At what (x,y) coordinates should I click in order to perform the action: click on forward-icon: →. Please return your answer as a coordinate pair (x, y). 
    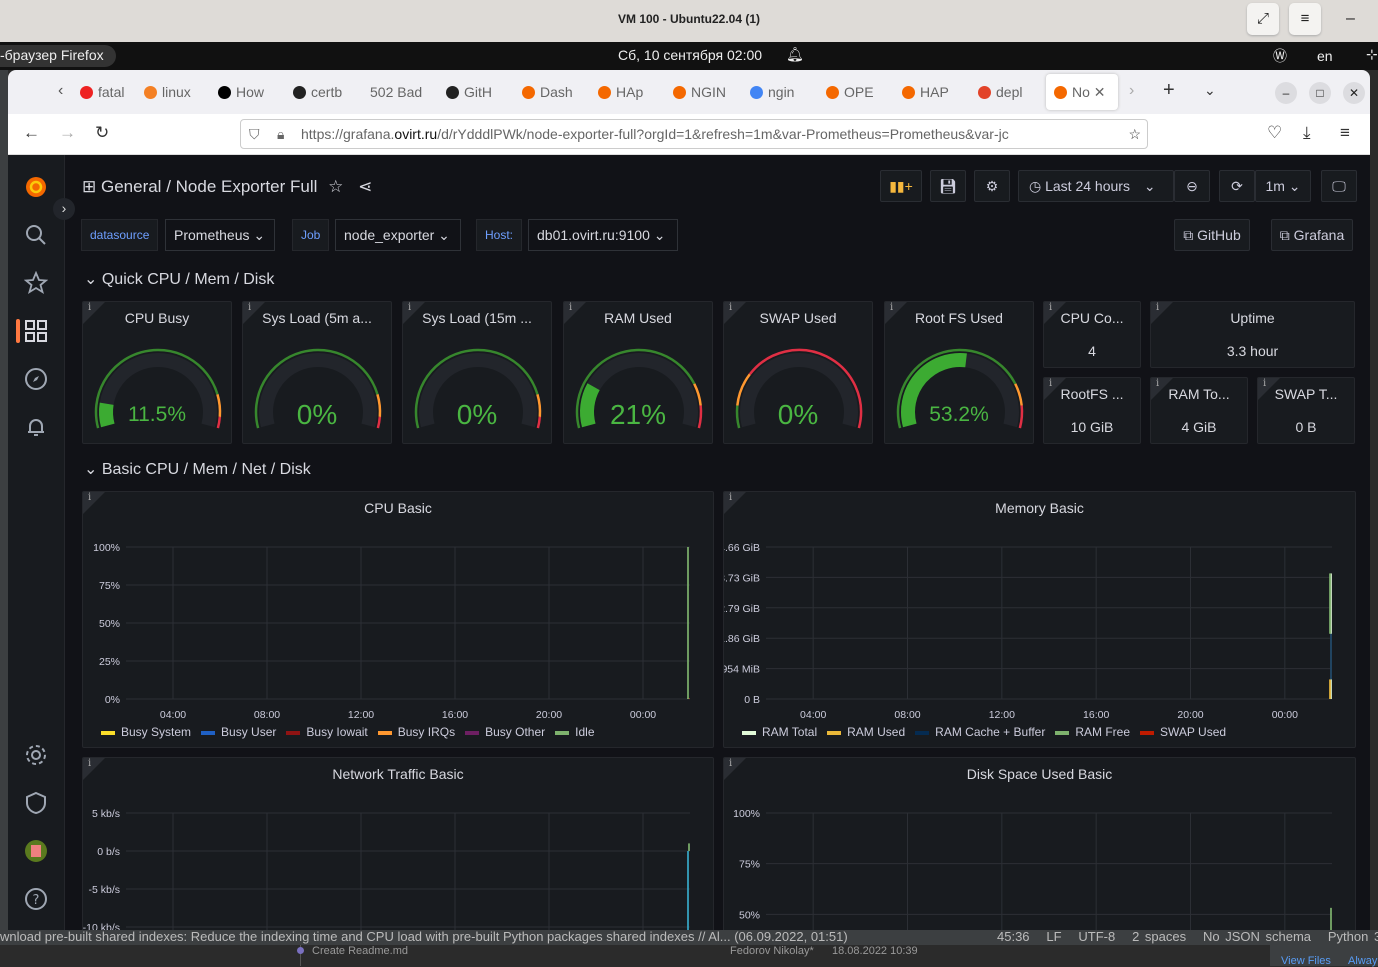
    Looking at the image, I should click on (67, 132).